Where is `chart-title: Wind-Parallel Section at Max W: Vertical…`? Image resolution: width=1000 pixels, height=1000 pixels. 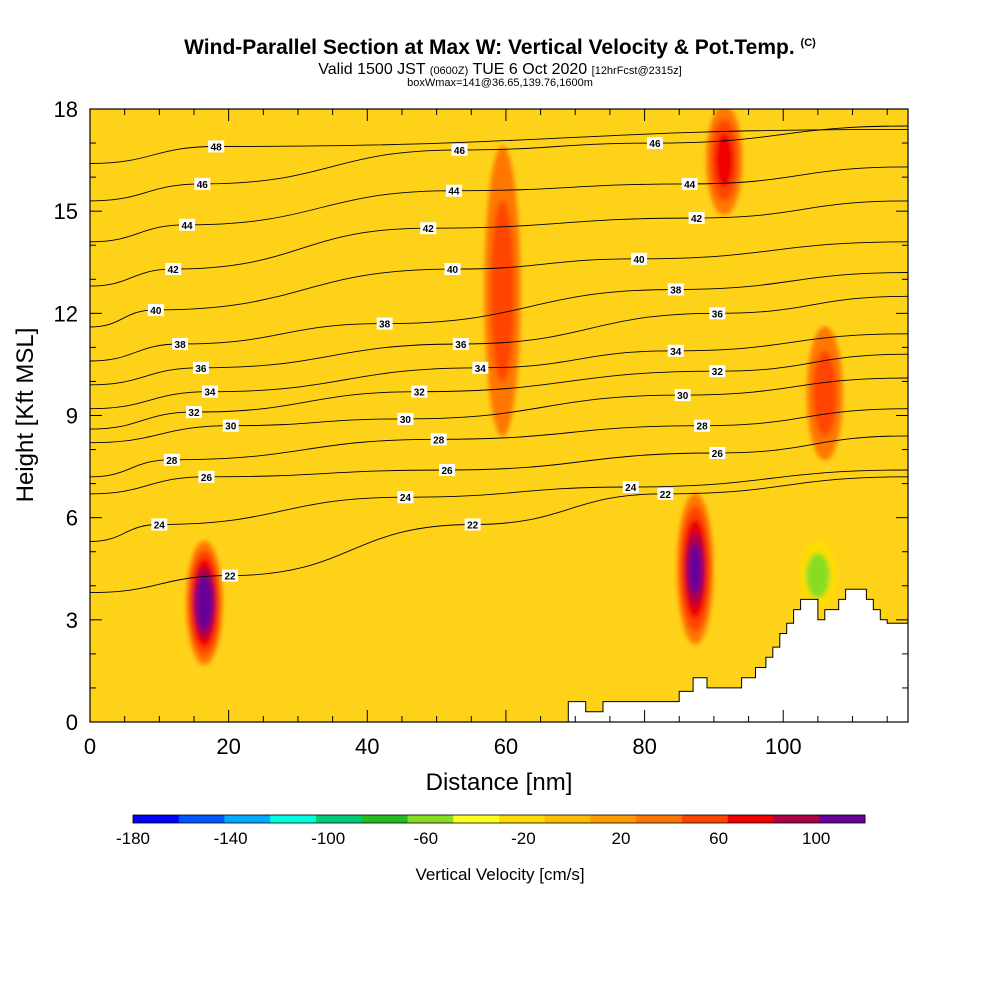
chart-title: Wind-Parallel Section at Max W: Vertical… is located at coordinates (500, 48).